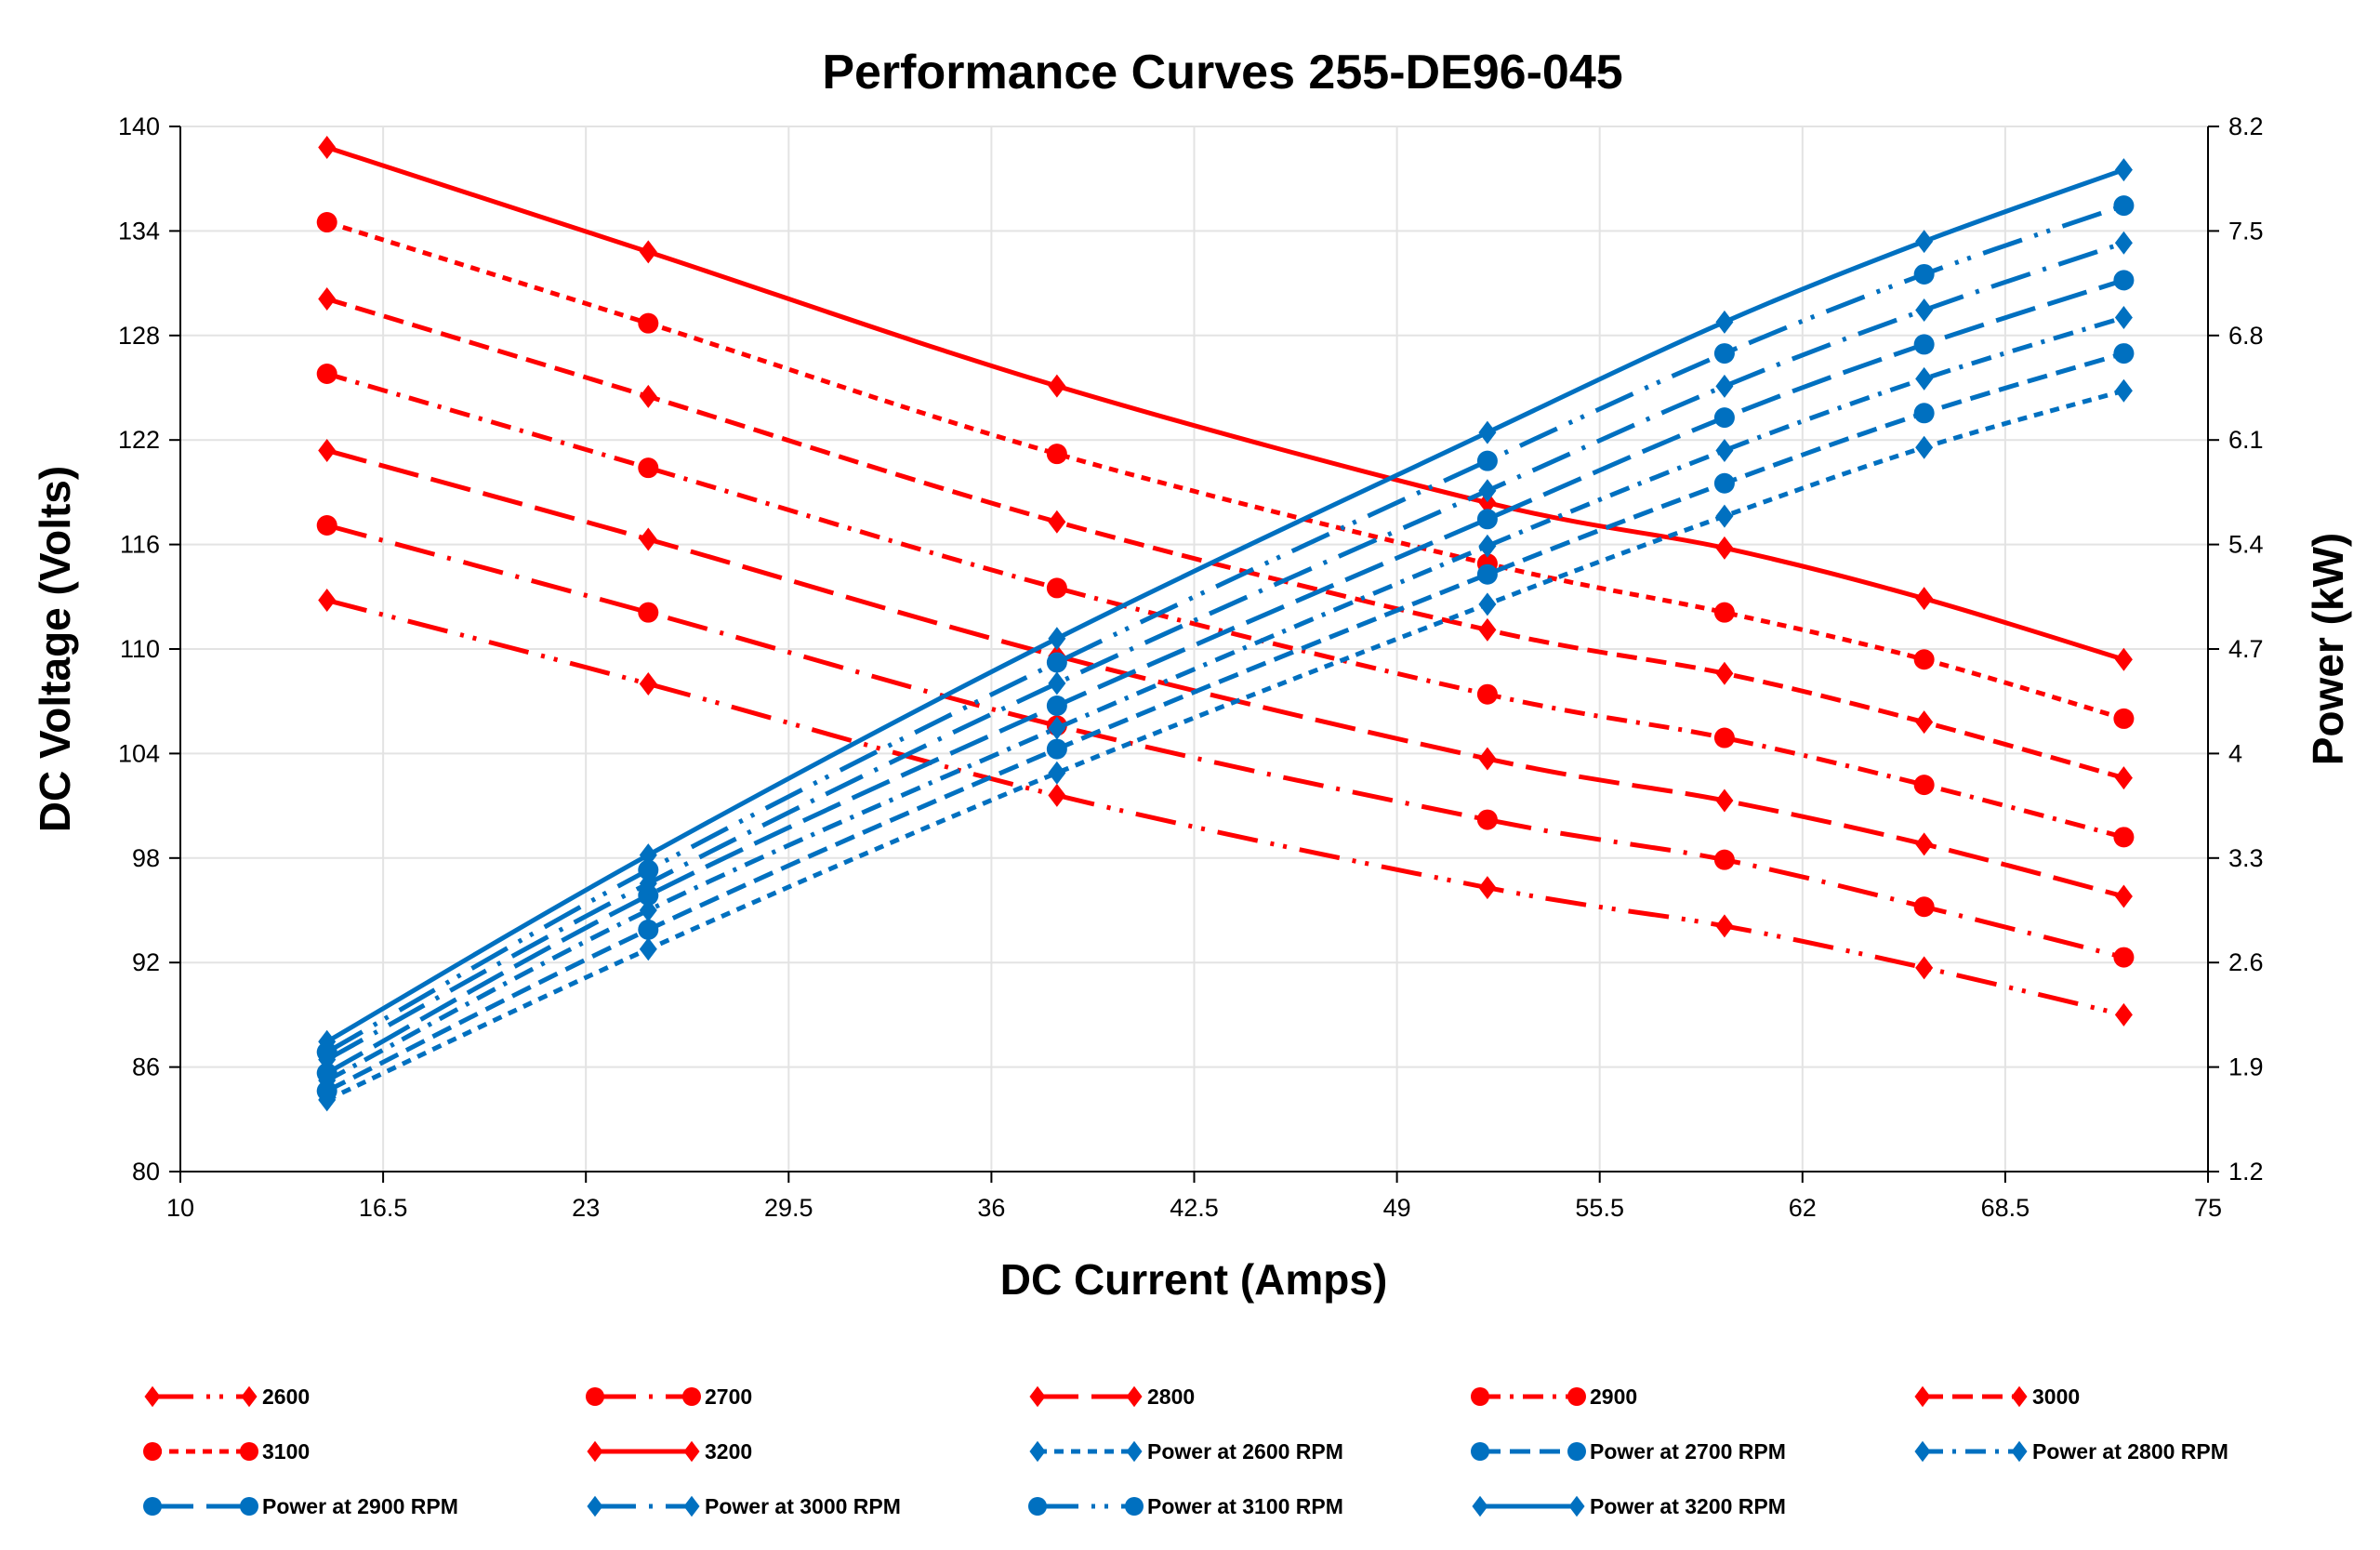 The width and height of the screenshot is (2380, 1550). I want to click on x-tick-label: 36, so click(991, 1208).